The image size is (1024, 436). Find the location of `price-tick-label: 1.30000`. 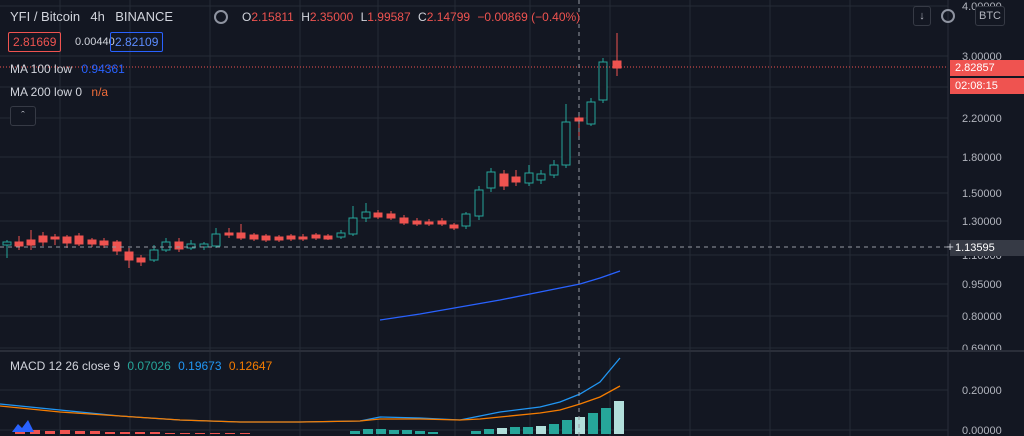

price-tick-label: 1.30000 is located at coordinates (982, 222).